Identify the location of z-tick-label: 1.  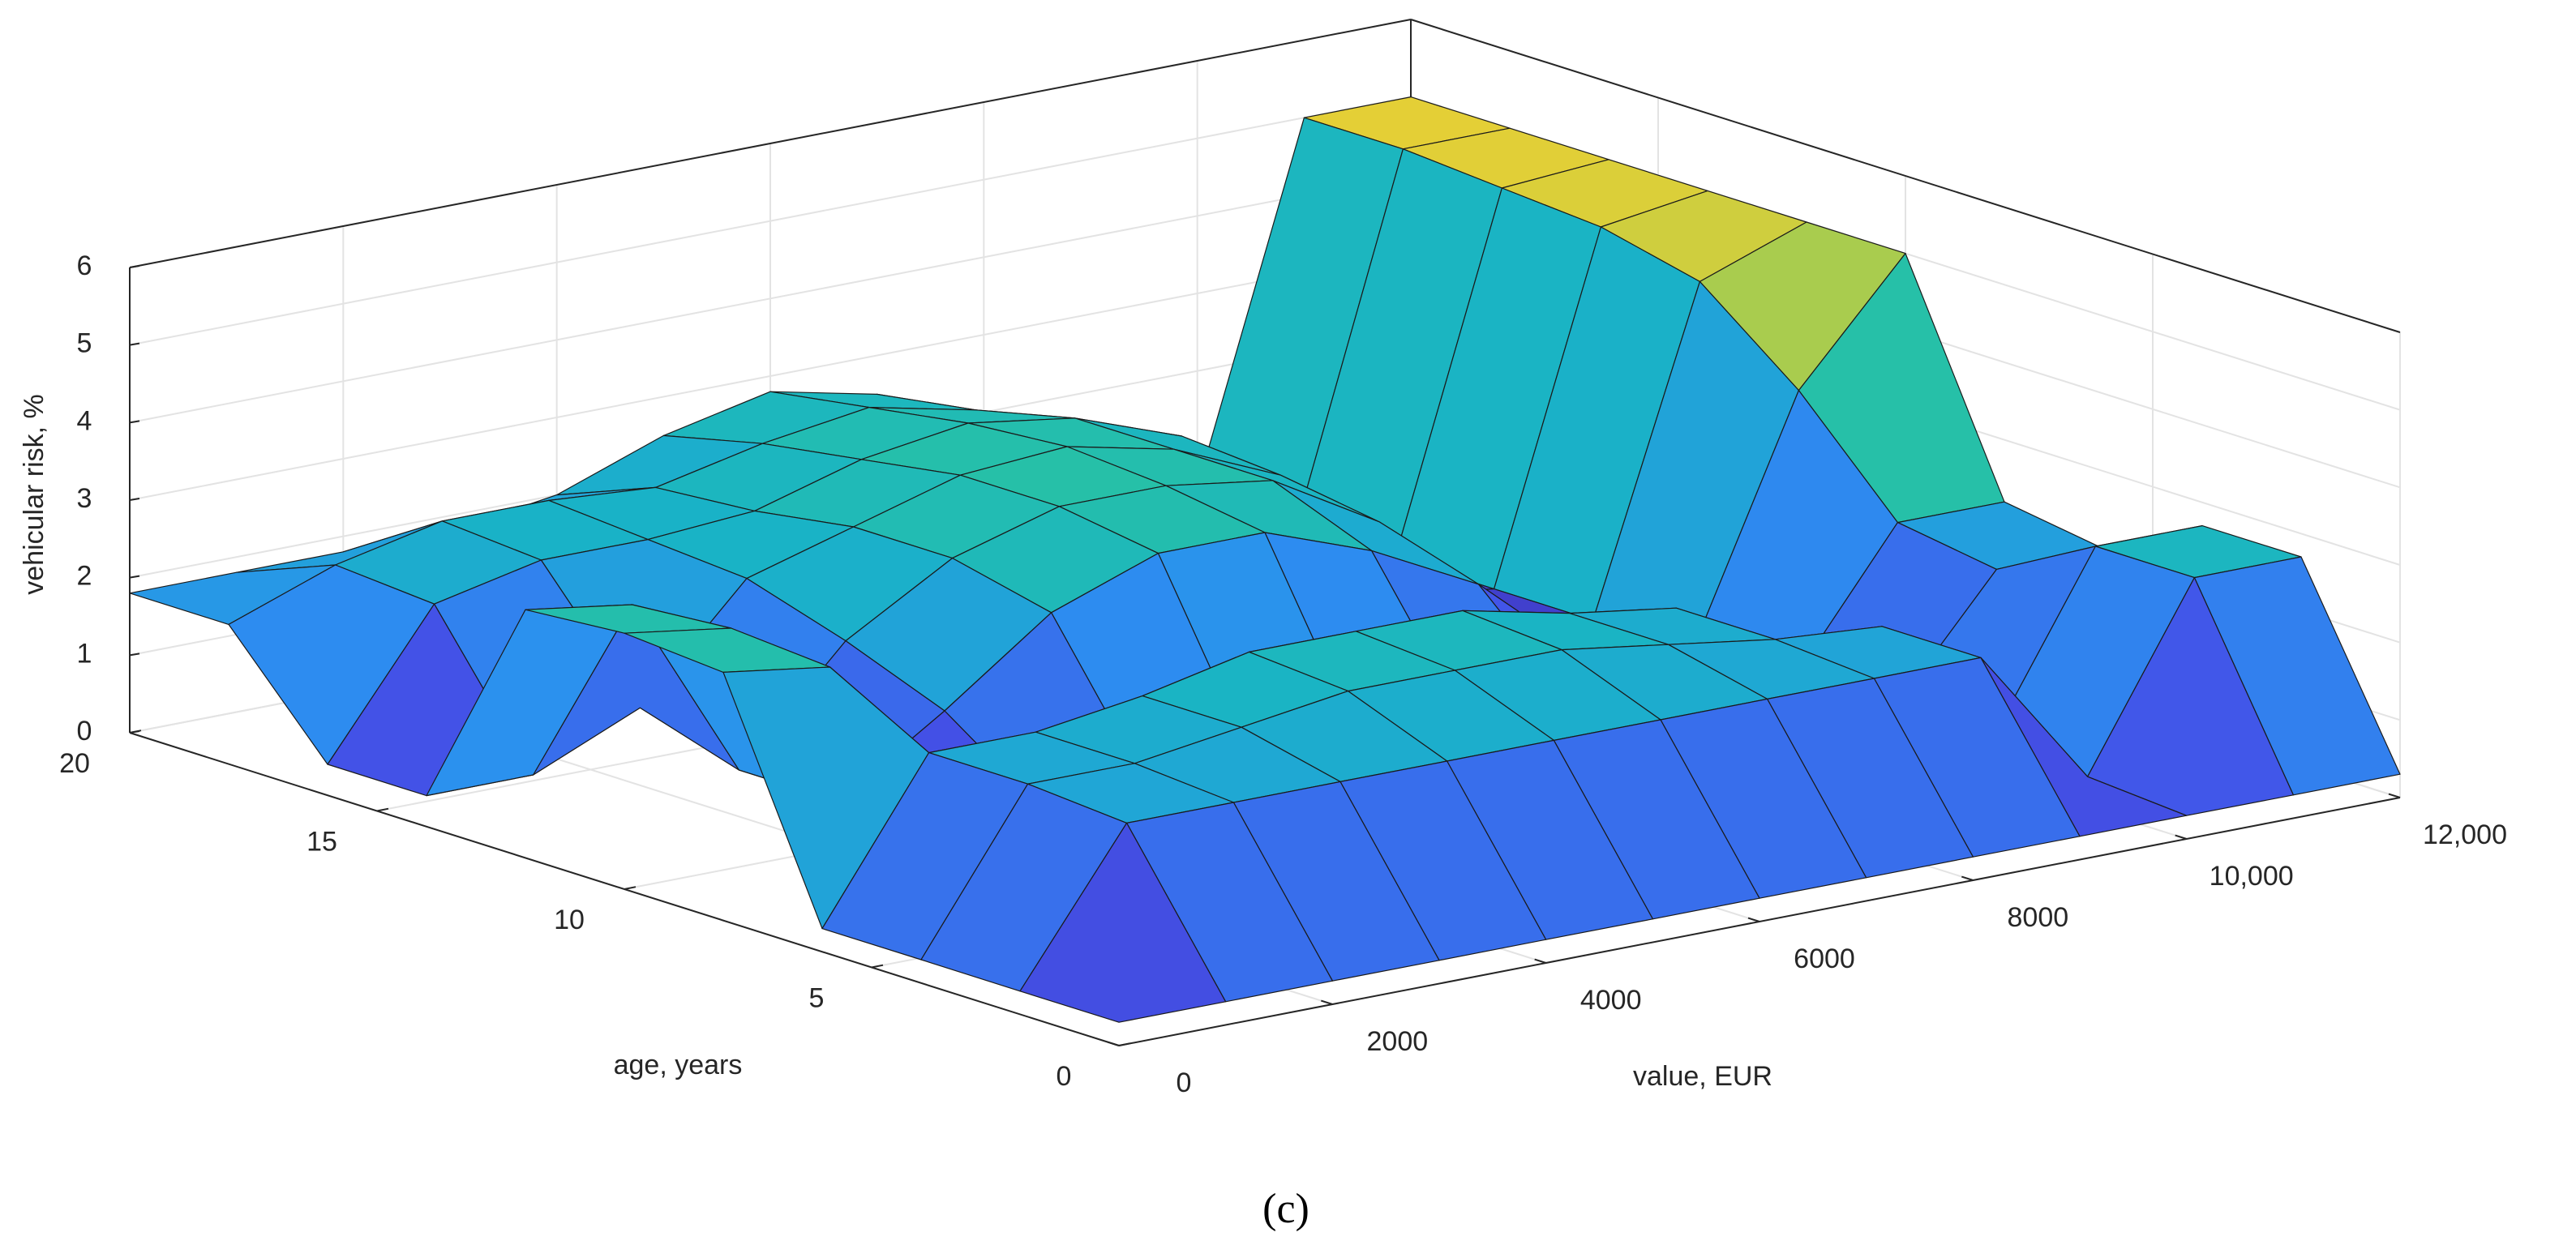
(84, 653).